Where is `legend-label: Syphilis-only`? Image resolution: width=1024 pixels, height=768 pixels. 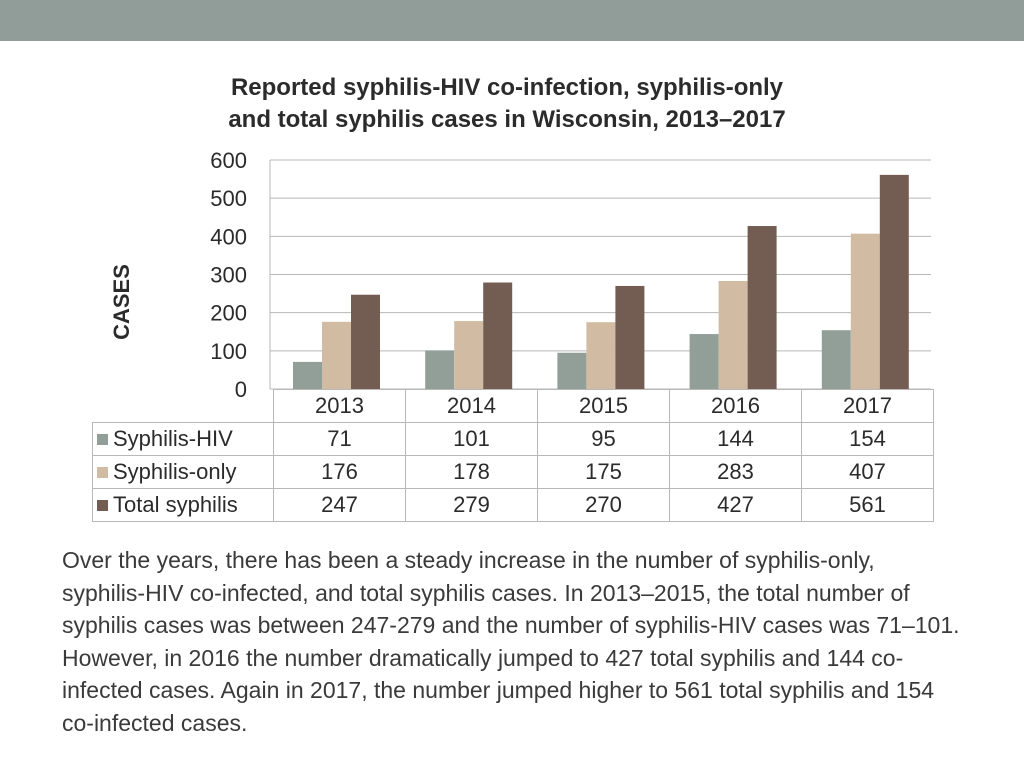
legend-label: Syphilis-only is located at coordinates (175, 471).